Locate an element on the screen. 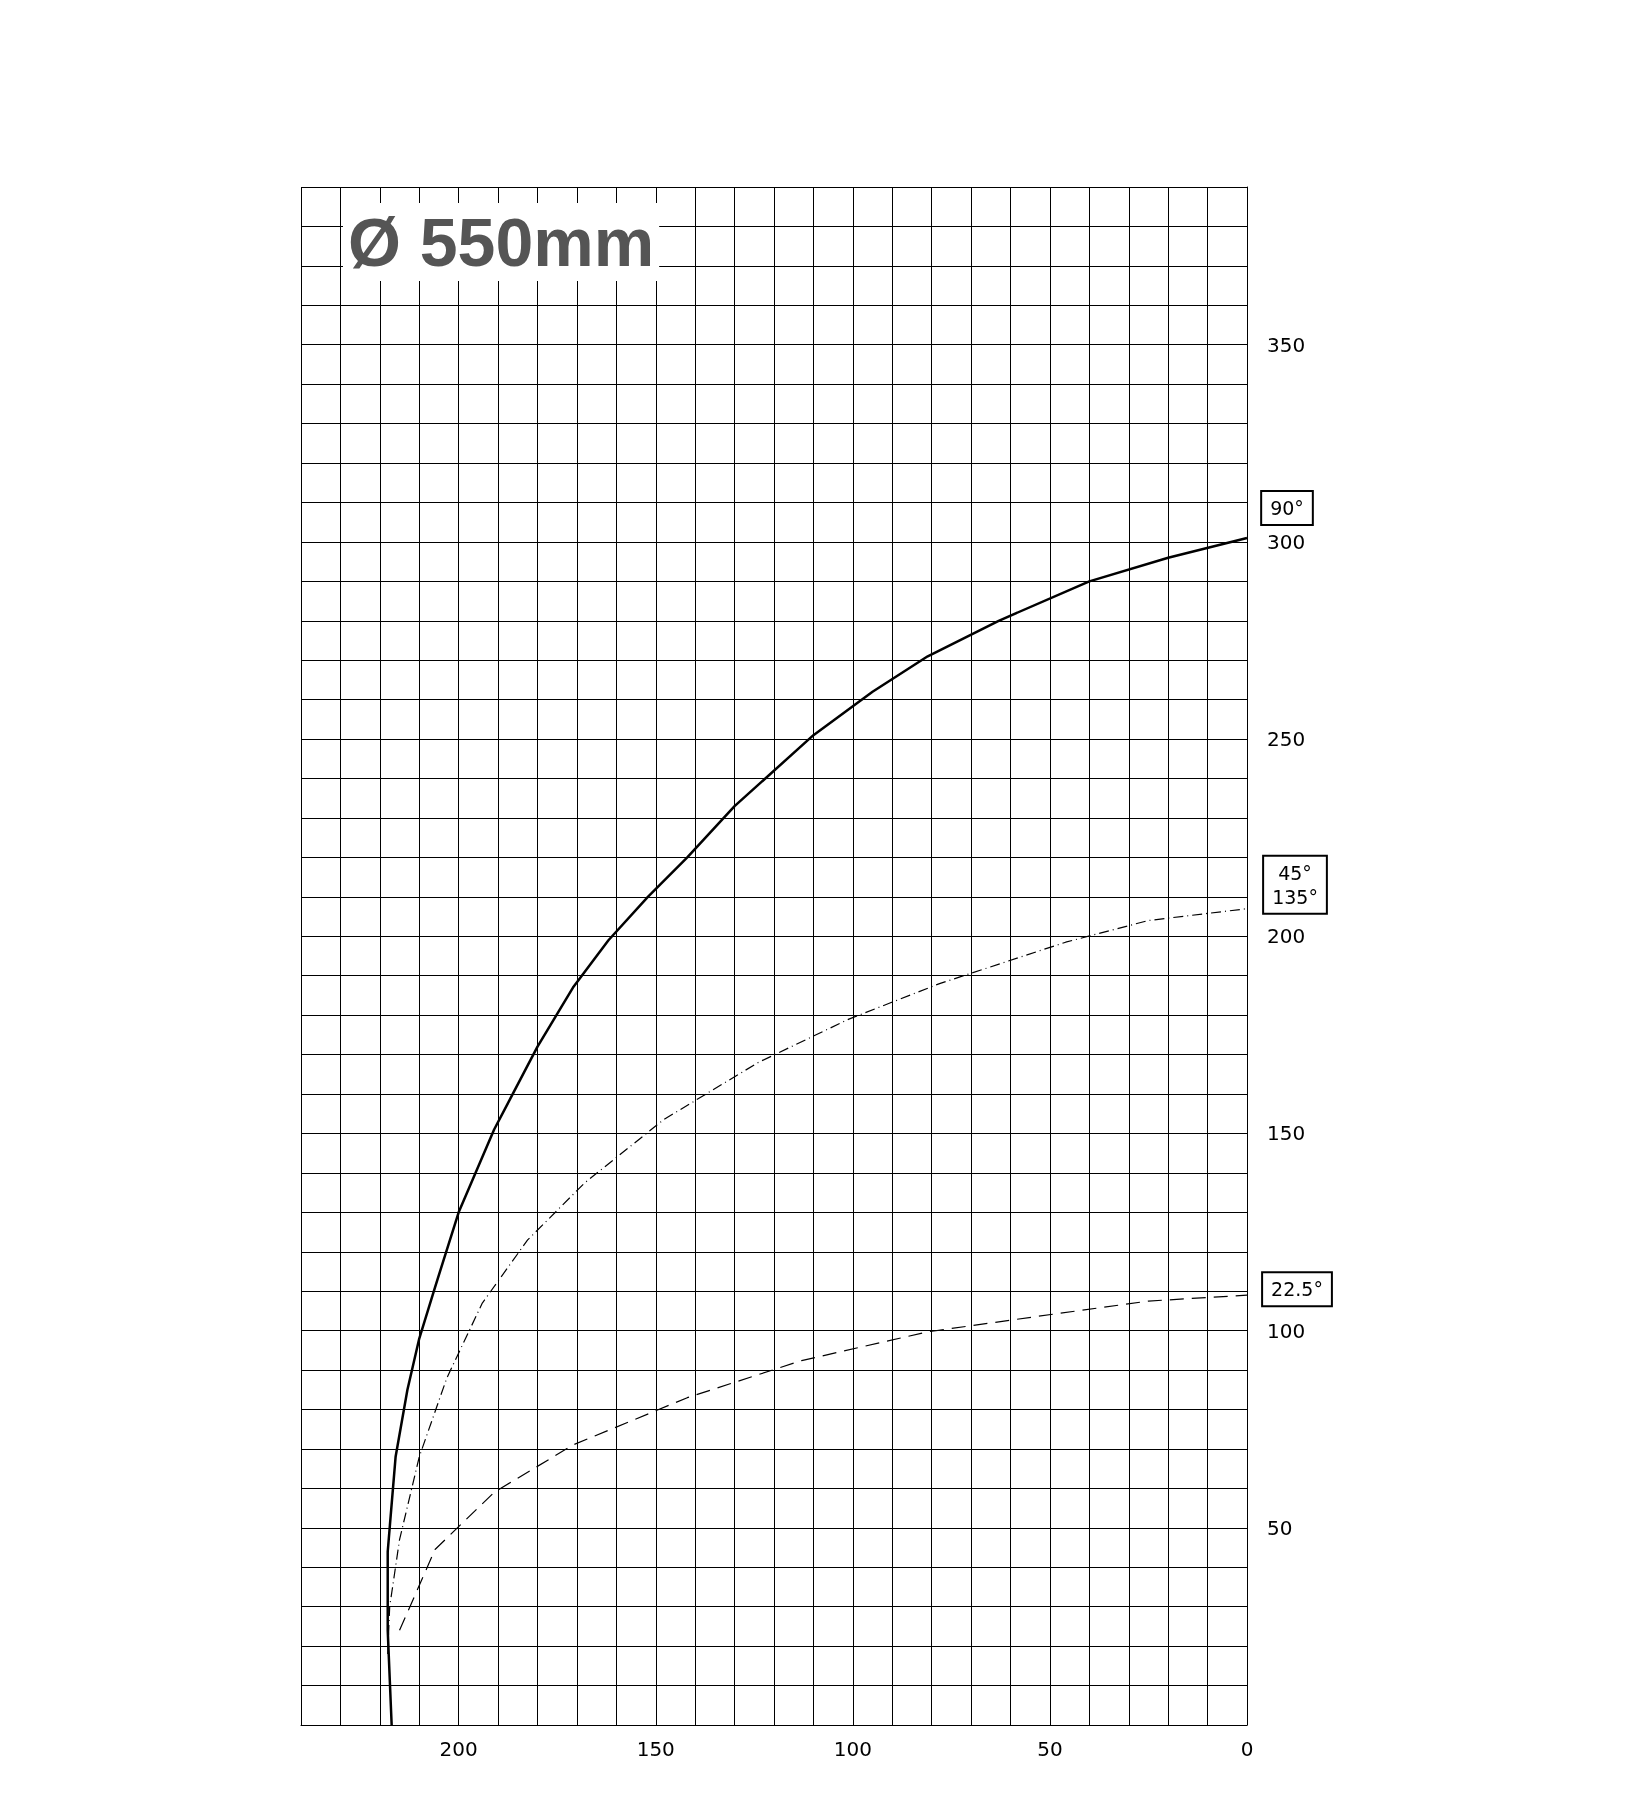 The width and height of the screenshot is (1625, 1800). series-label: 22.5° is located at coordinates (1297, 1289).